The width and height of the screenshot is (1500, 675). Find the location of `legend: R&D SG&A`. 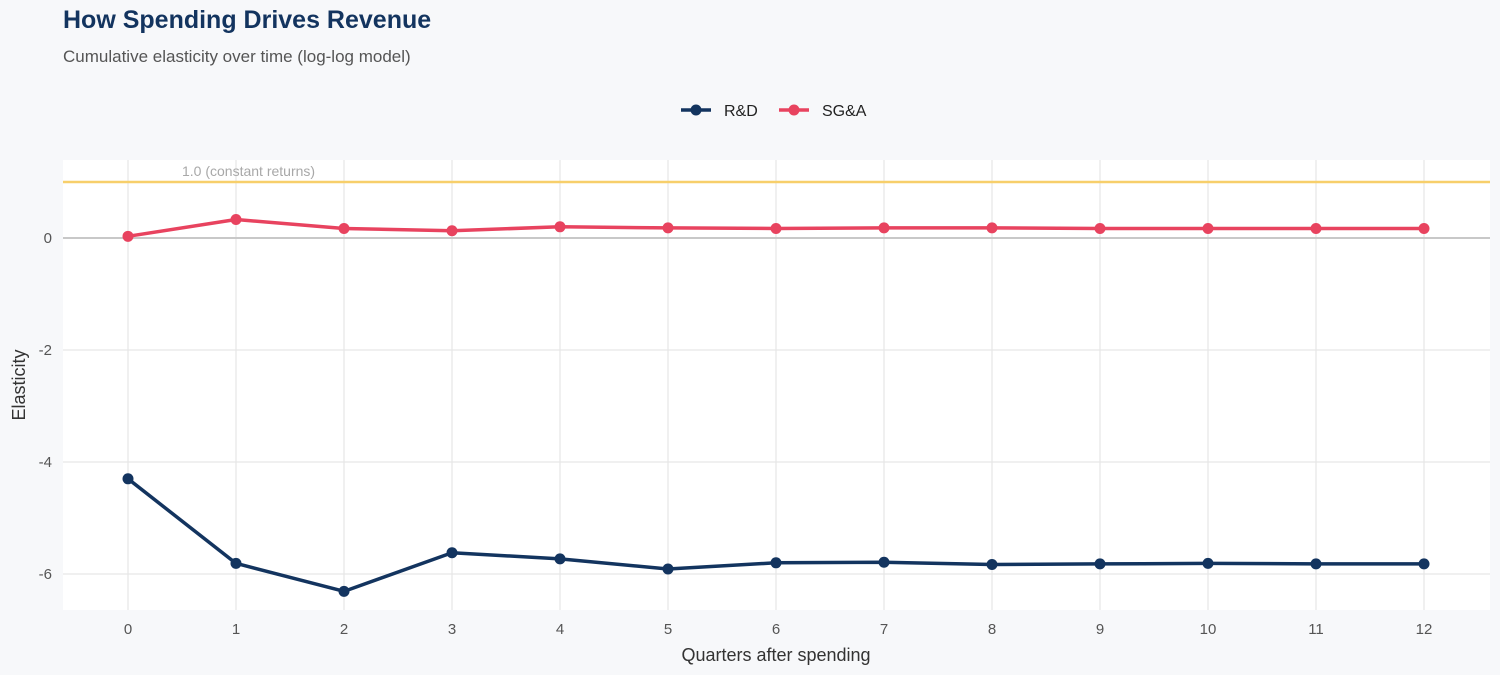

legend: R&D SG&A is located at coordinates (774, 111).